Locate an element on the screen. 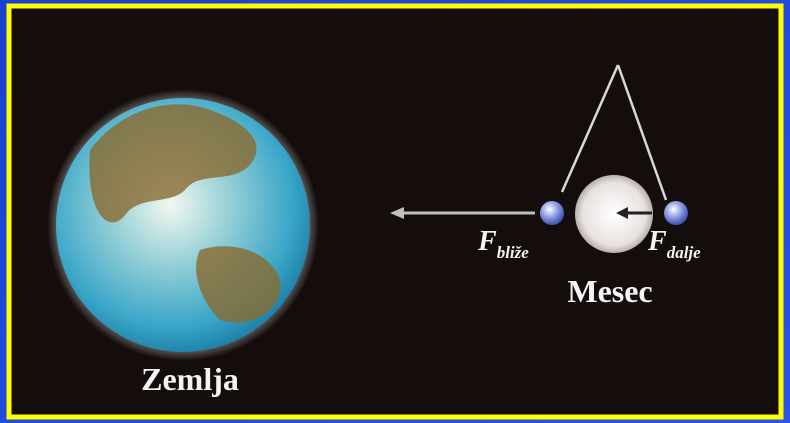 This screenshot has width=790, height=423. earth-label: Zemlja is located at coordinates (190, 379).